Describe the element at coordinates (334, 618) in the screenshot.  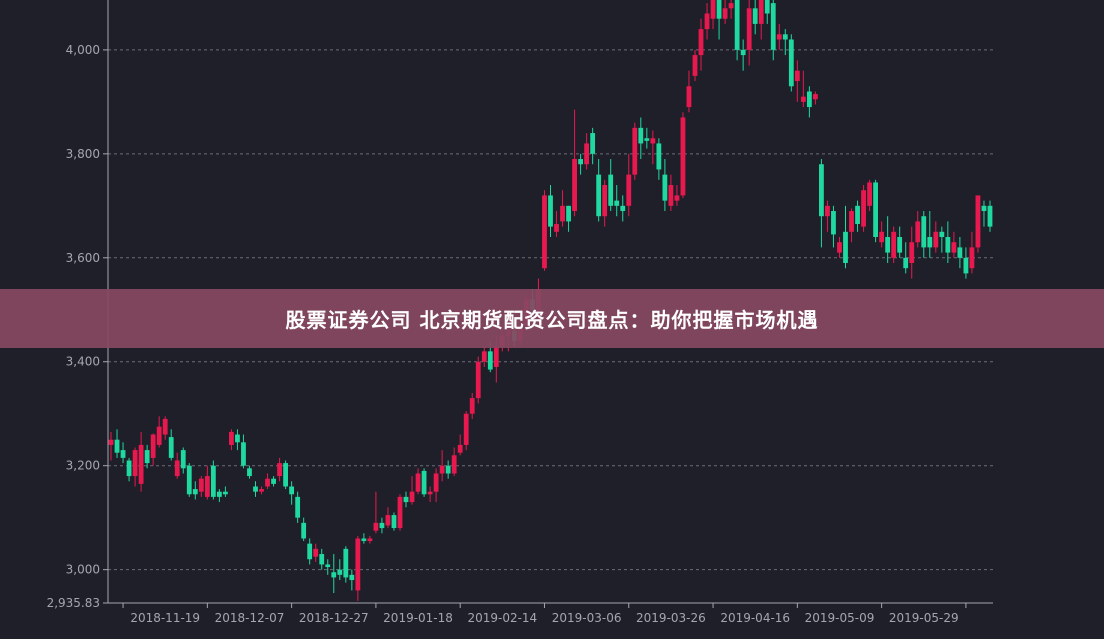
I see `x-tick-label: 2018-12-27` at that location.